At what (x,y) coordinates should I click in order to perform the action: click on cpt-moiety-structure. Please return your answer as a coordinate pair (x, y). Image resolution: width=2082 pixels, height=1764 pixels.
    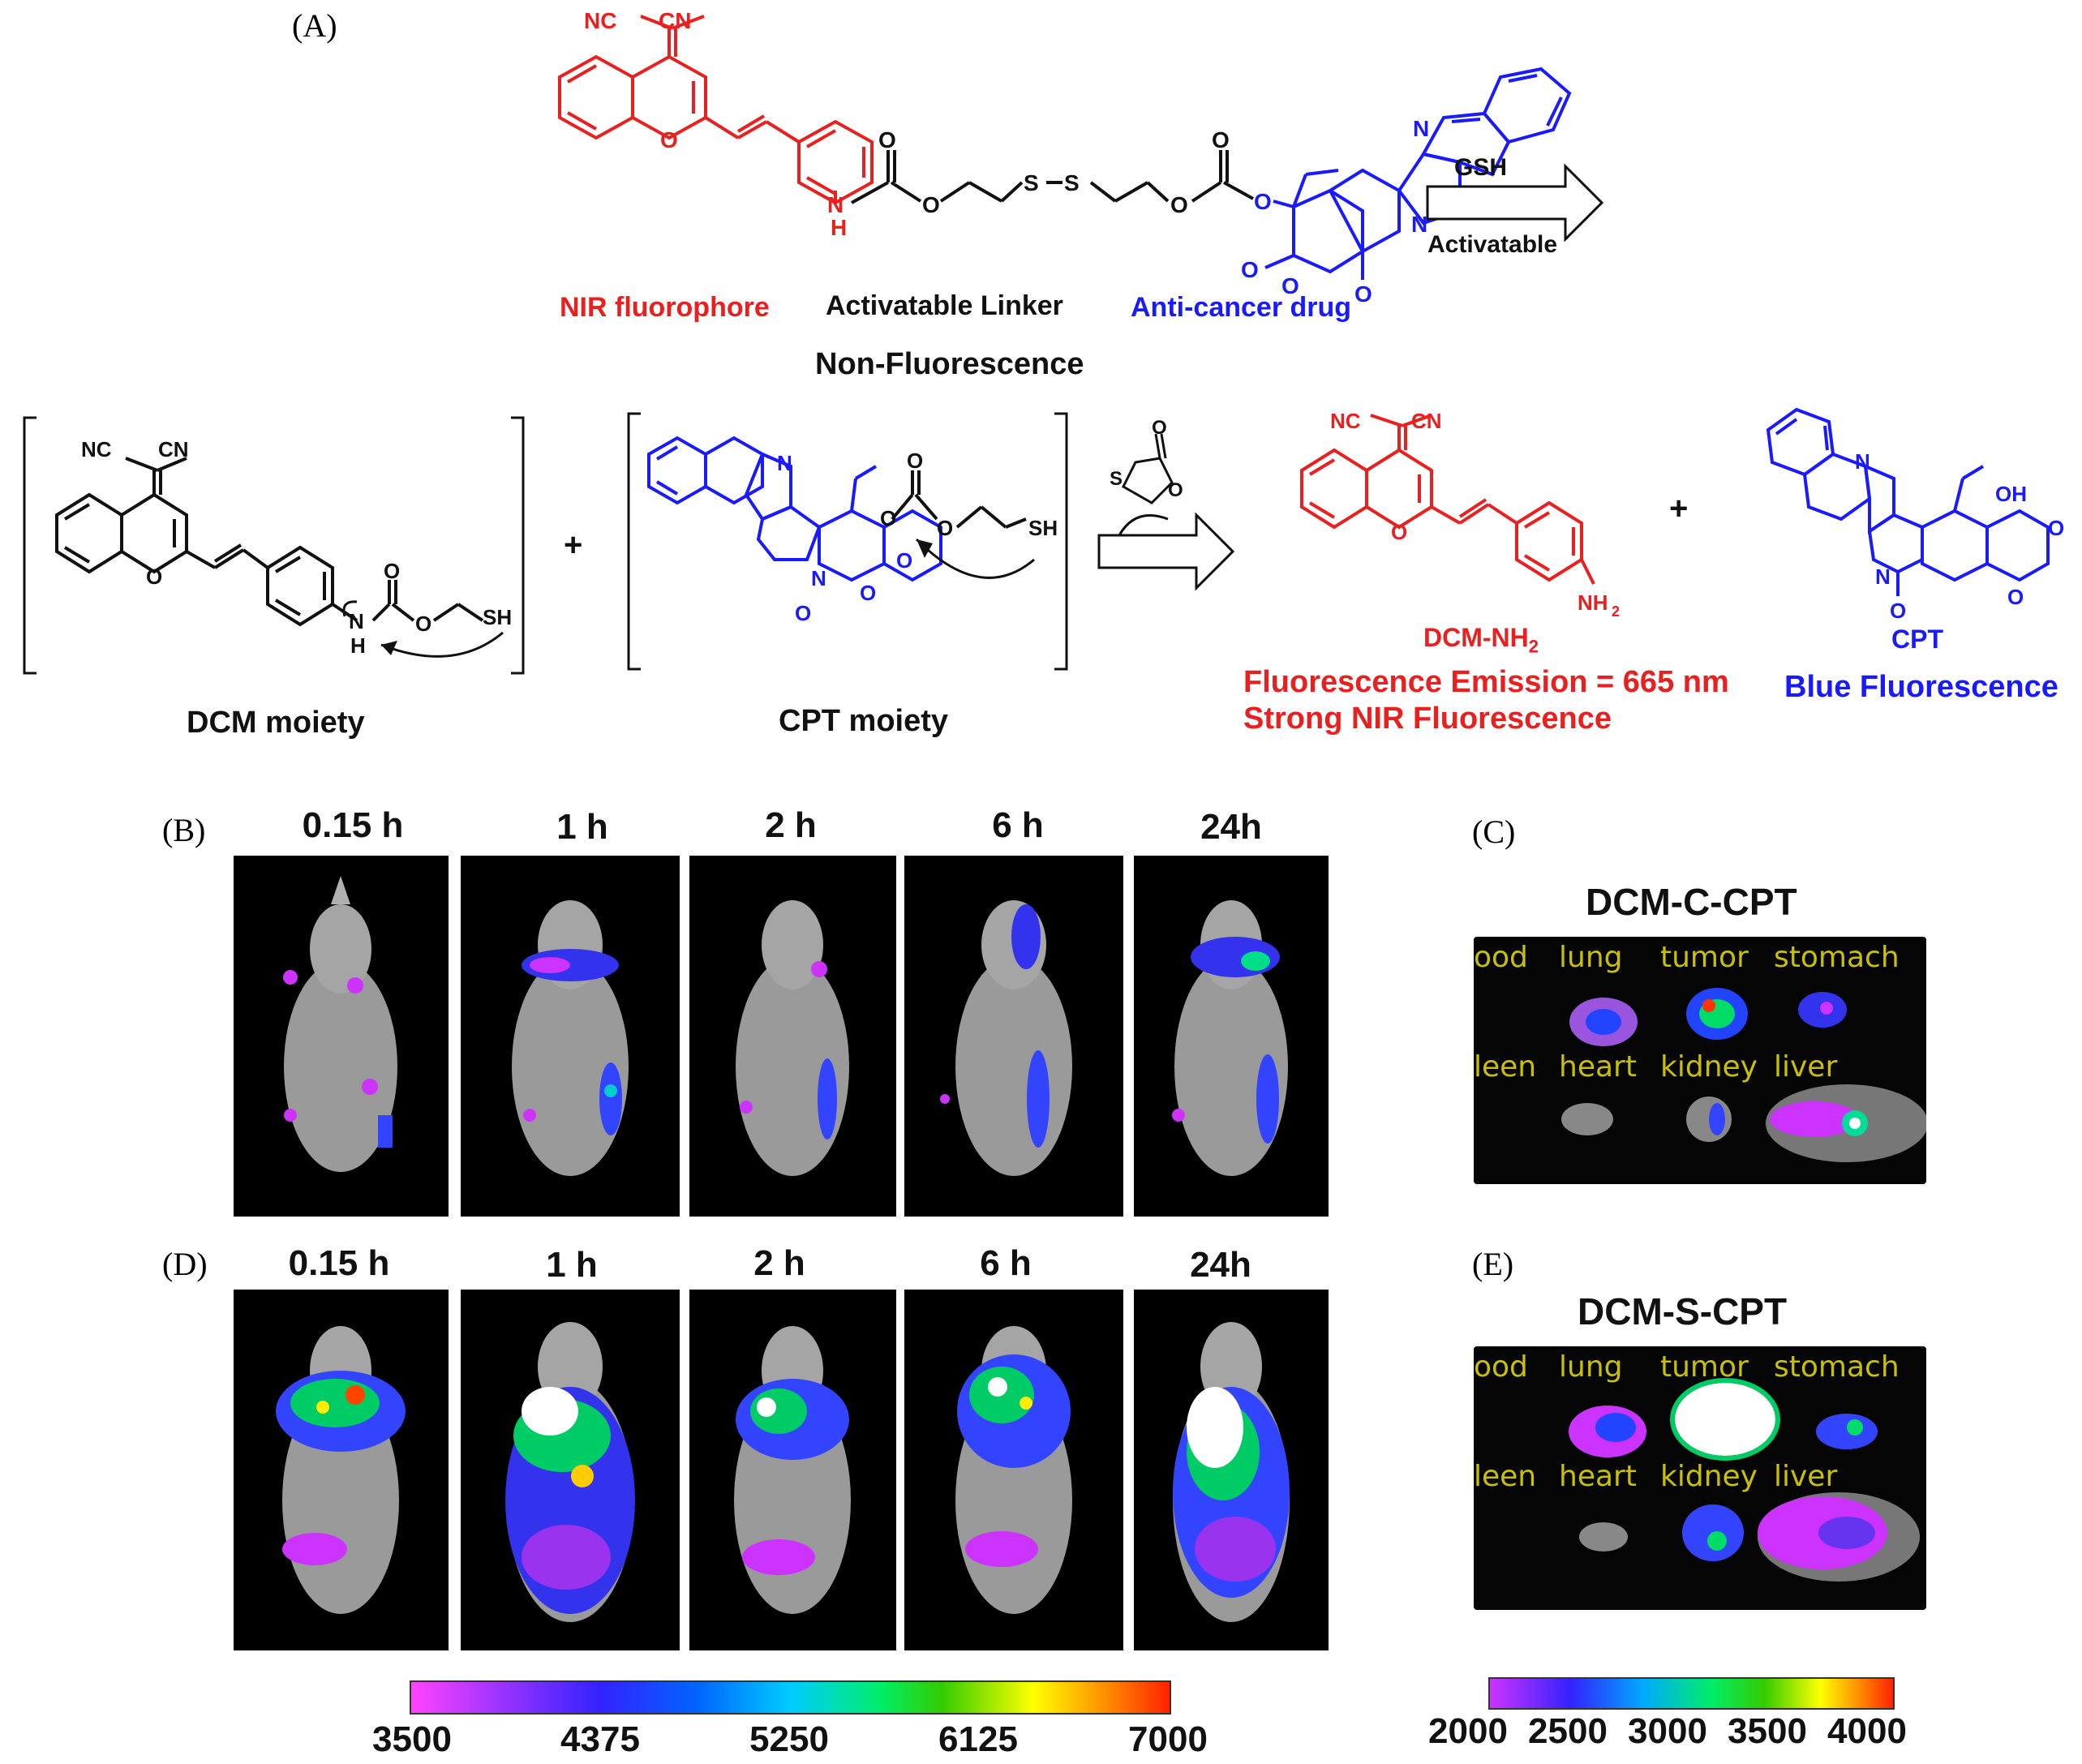
    Looking at the image, I should click on (794, 509).